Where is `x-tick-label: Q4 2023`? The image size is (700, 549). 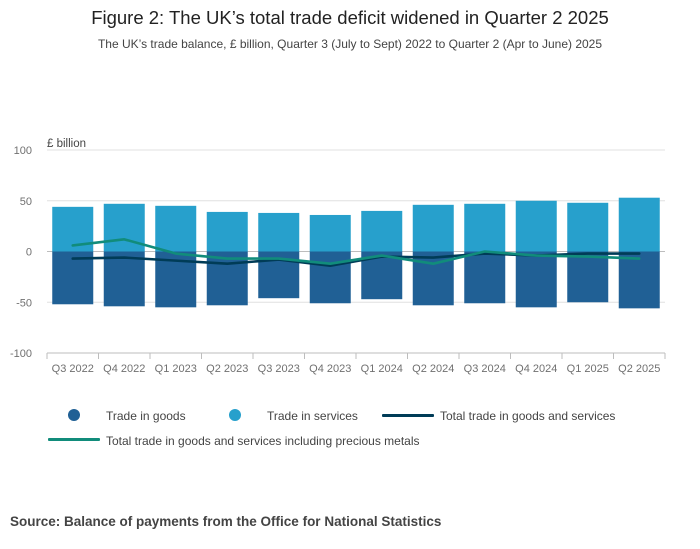
x-tick-label: Q4 2023 is located at coordinates (330, 369).